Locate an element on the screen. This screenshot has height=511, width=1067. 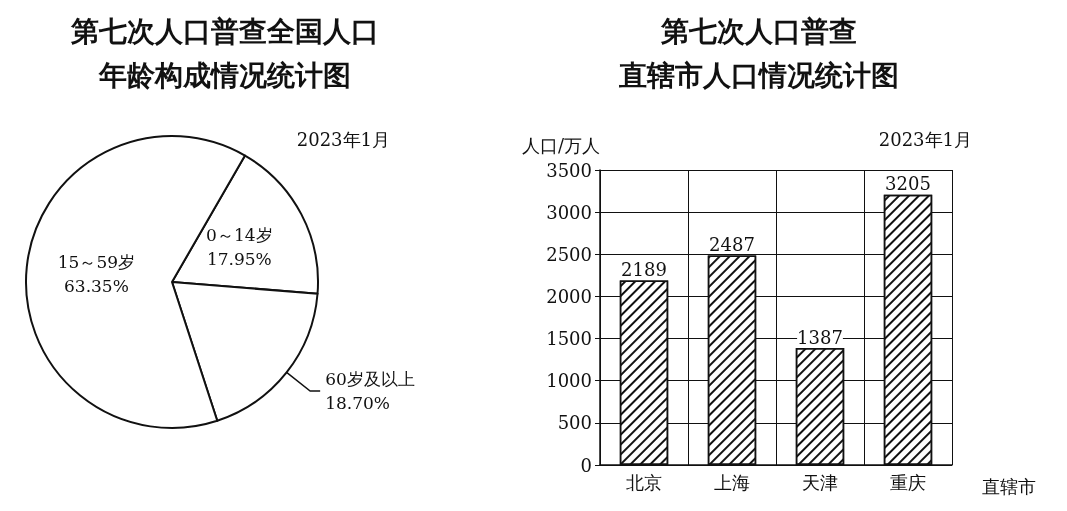
data-label: 1387 is located at coordinates (820, 337).